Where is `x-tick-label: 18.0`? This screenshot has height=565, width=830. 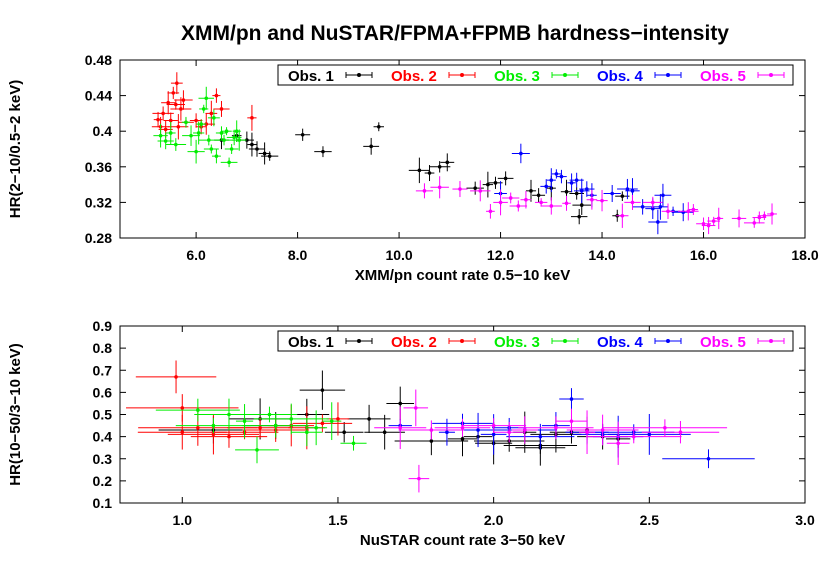
x-tick-label: 18.0 is located at coordinates (804, 255).